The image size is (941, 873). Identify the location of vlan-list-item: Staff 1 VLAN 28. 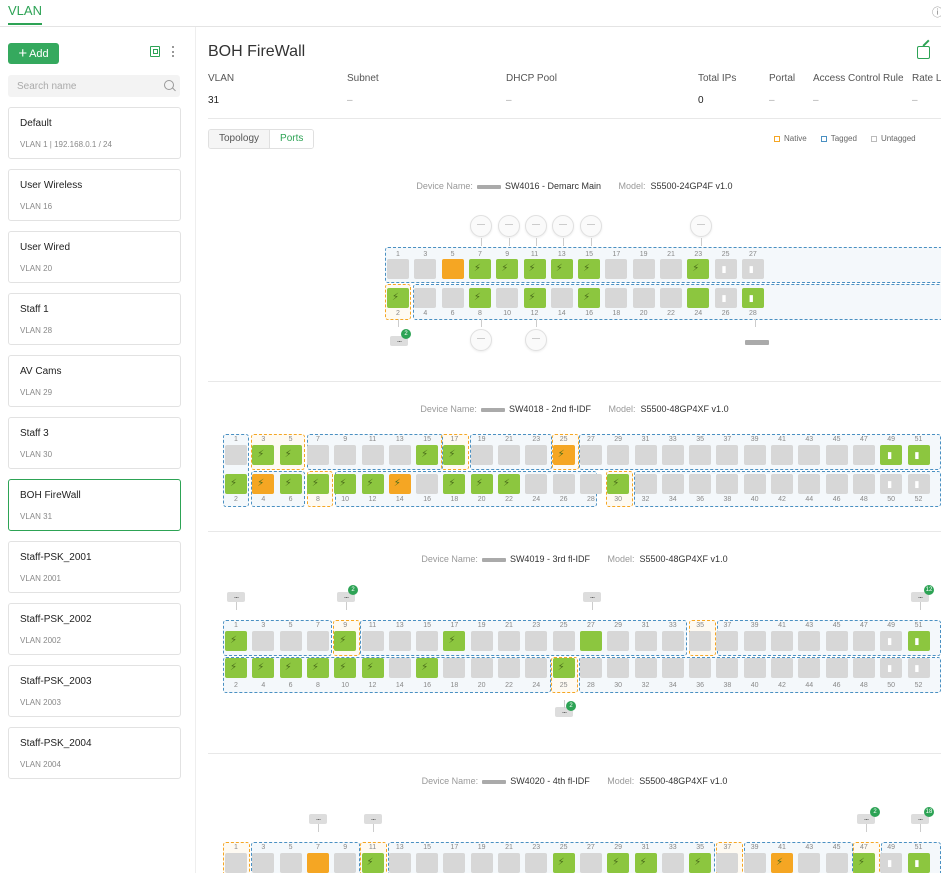
(94, 319).